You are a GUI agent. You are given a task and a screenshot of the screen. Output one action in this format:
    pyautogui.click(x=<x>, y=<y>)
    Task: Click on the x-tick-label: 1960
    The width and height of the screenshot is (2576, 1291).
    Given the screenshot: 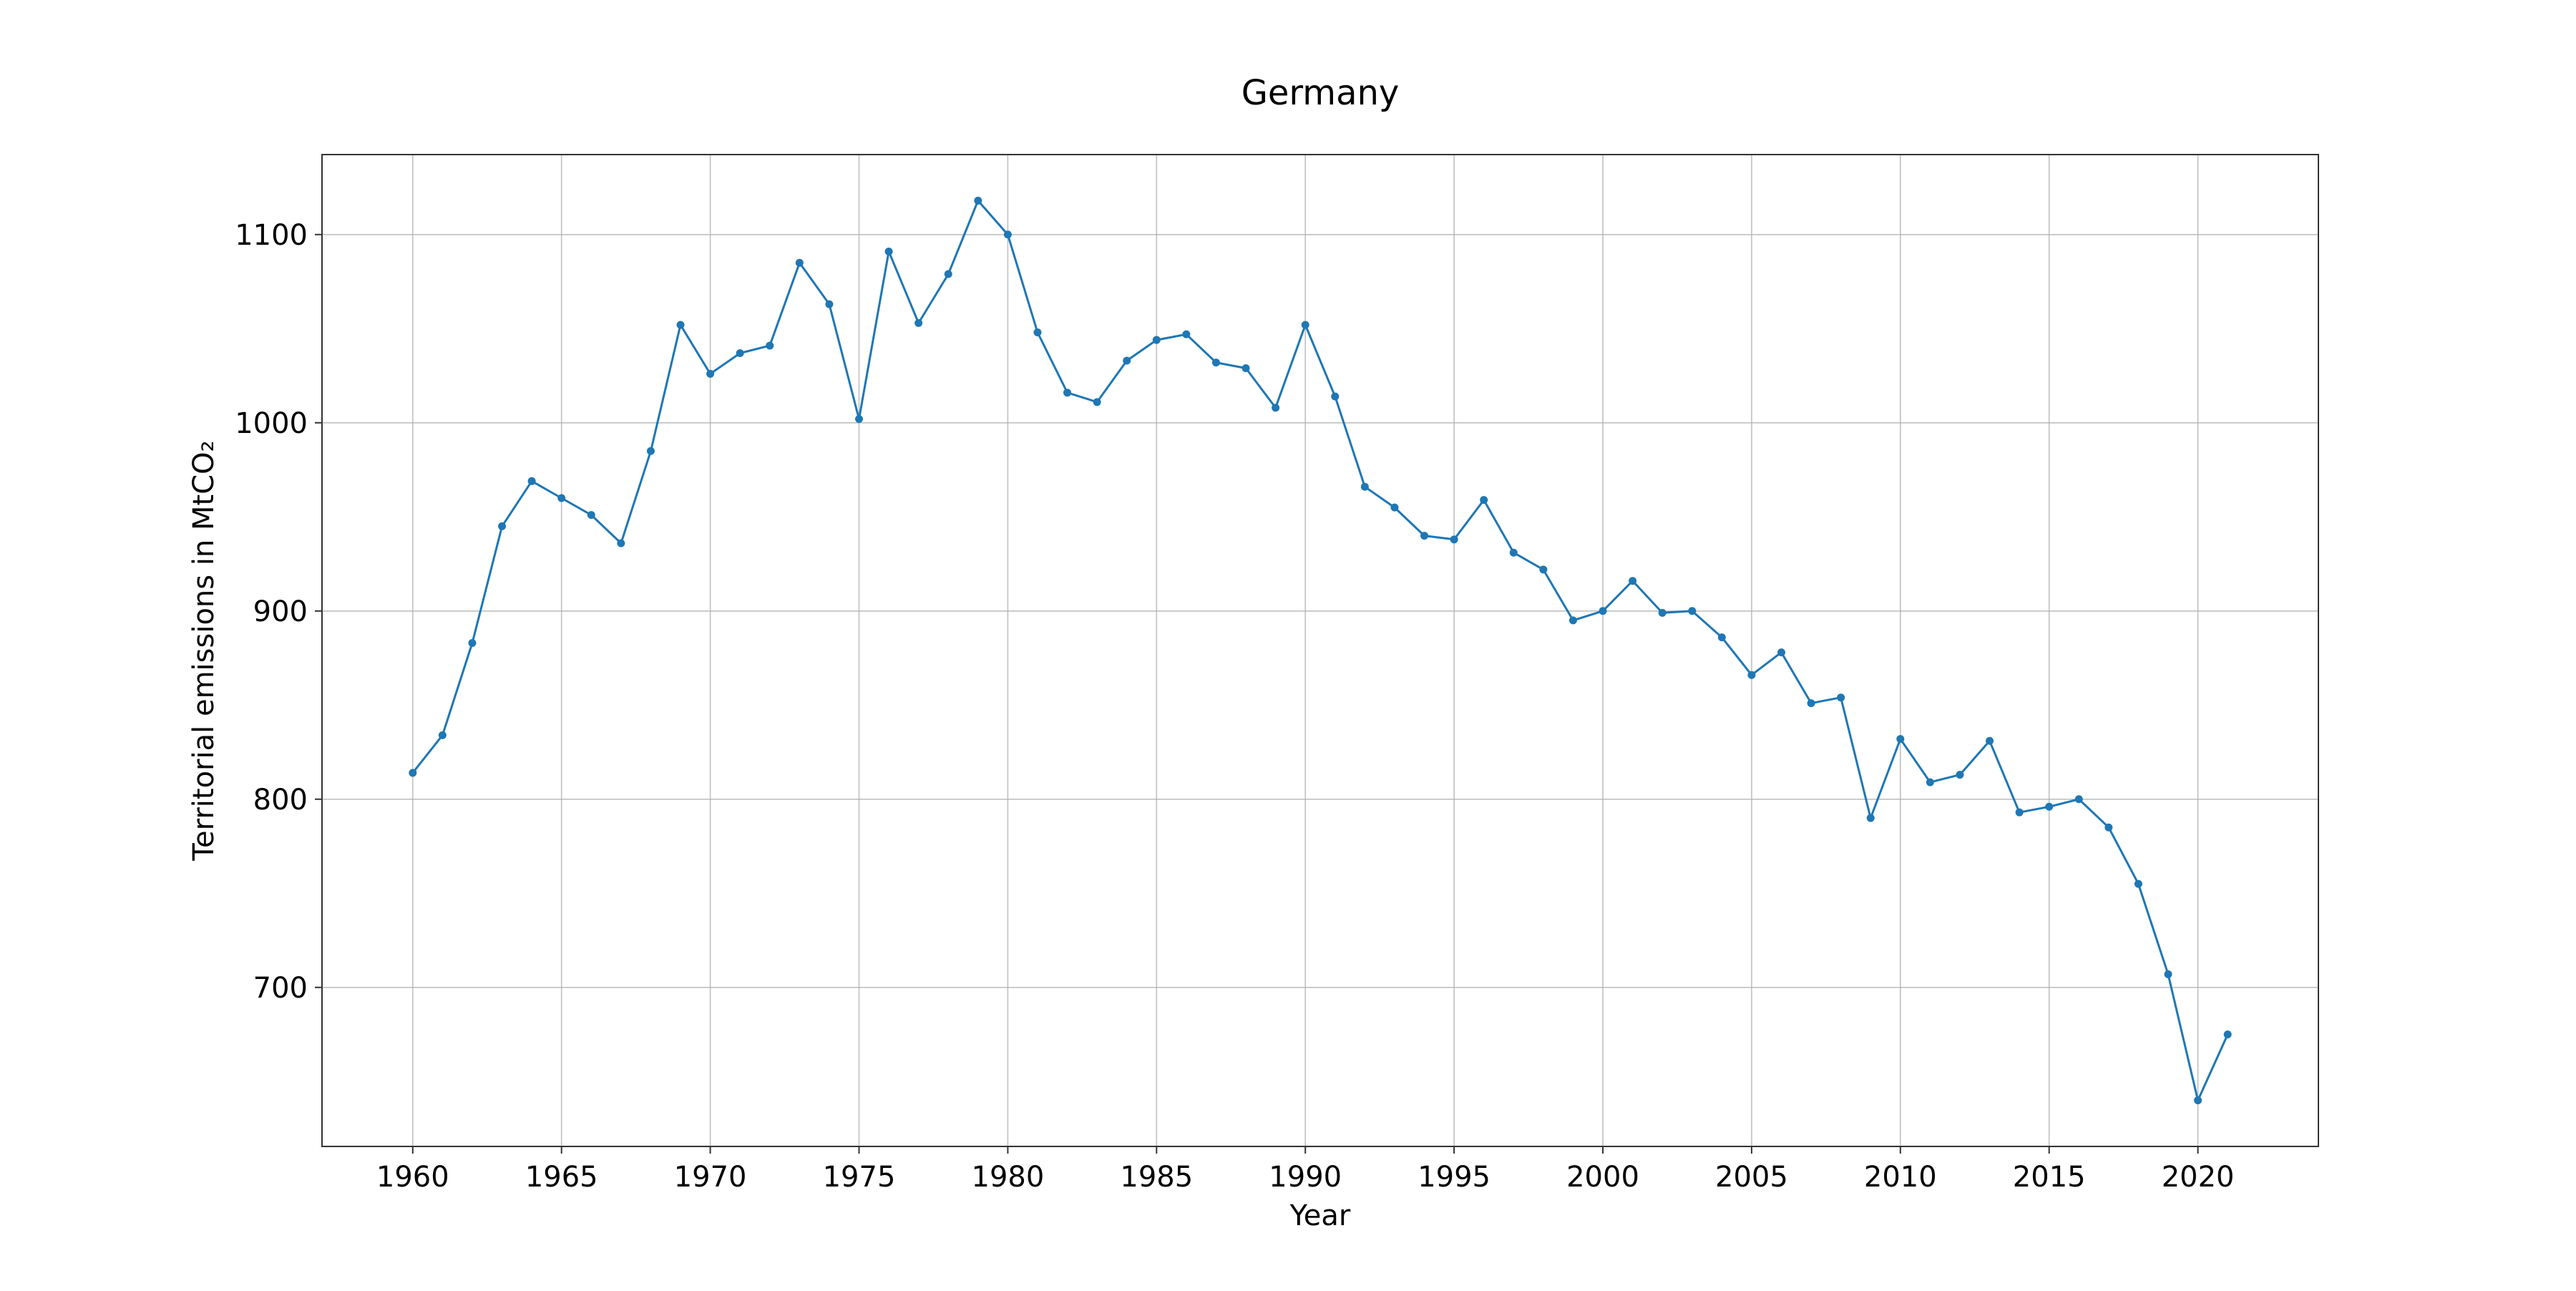 What is the action you would take?
    pyautogui.click(x=412, y=1177)
    